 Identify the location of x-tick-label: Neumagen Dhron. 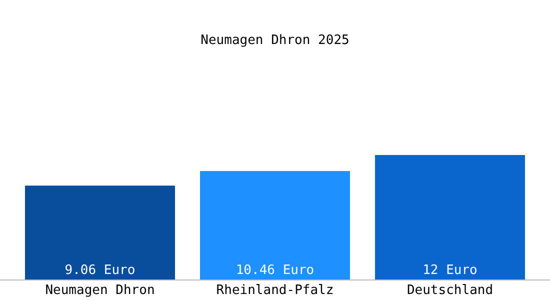
(100, 290).